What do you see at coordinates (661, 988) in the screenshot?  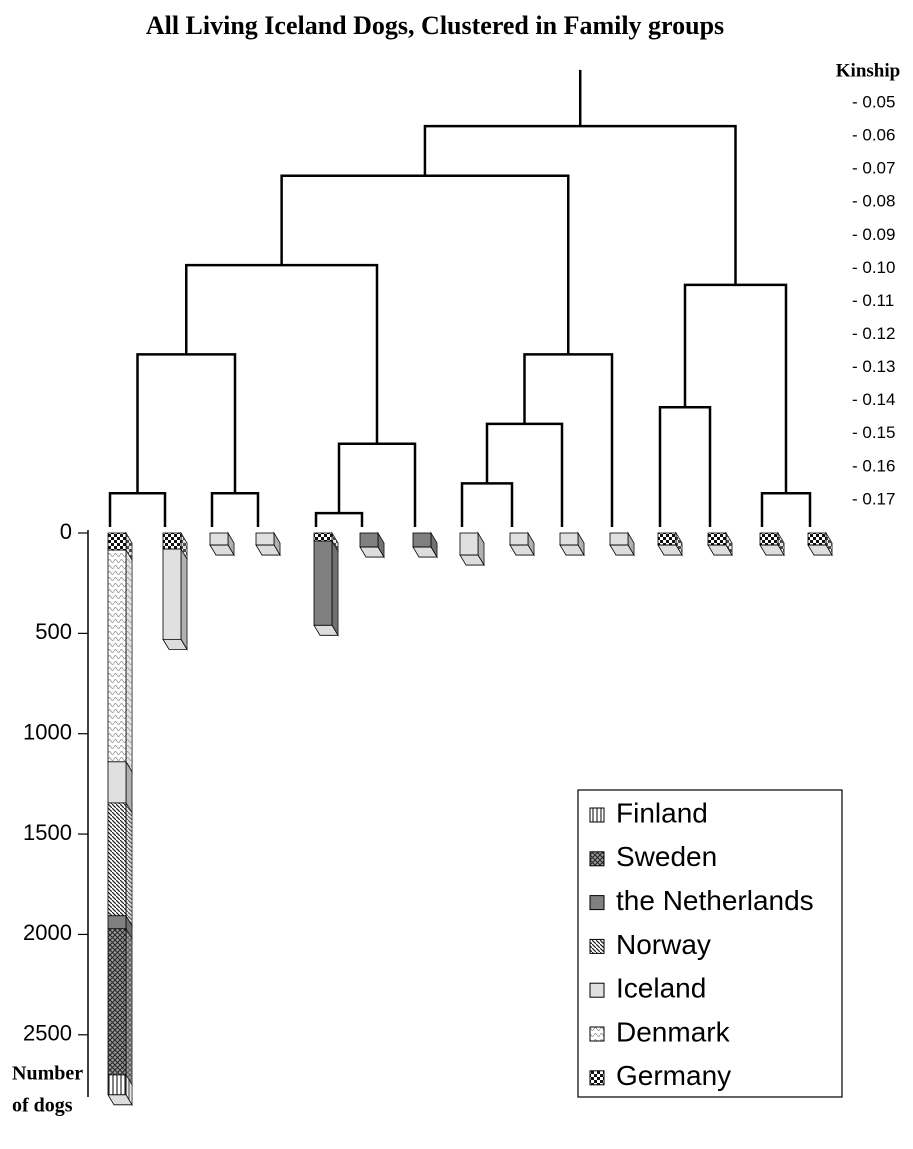 I see `legend-label: Iceland` at bounding box center [661, 988].